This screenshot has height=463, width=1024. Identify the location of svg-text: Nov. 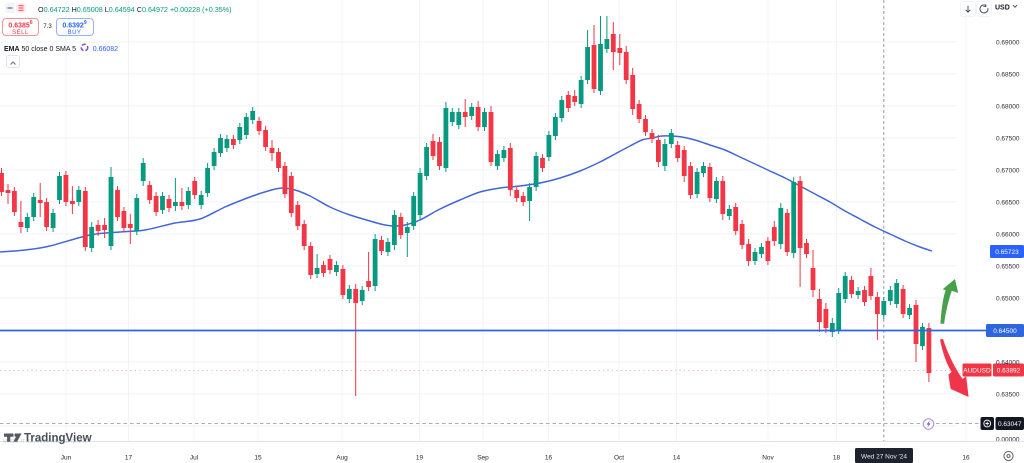
(768, 458).